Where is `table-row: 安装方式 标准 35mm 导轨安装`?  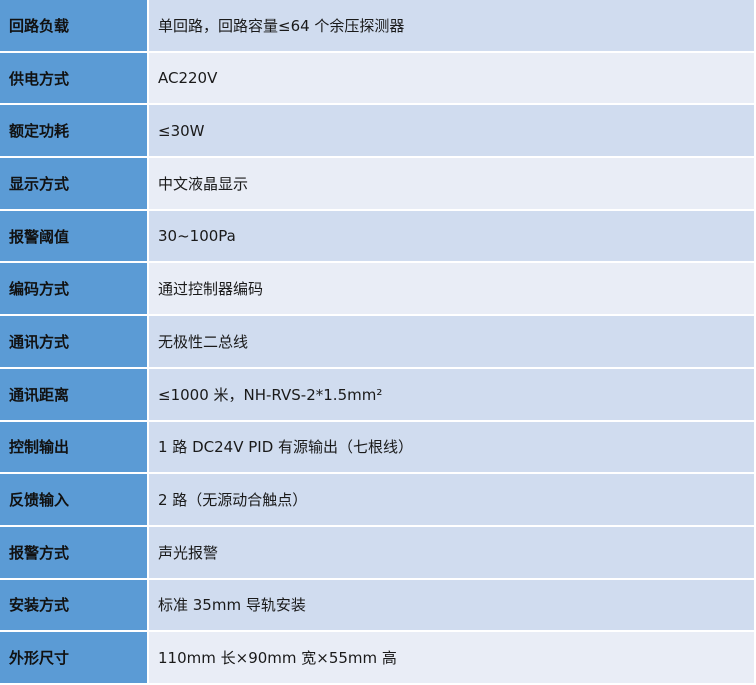 table-row: 安装方式 标准 35mm 导轨安装 is located at coordinates (377, 605).